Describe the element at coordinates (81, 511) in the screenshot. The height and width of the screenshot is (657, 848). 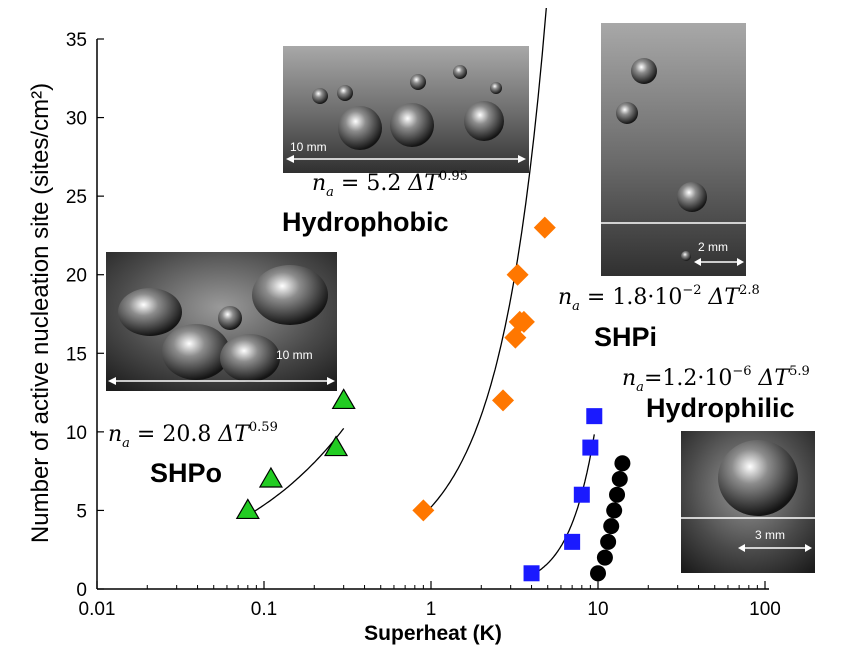
I see `y-tick-label: 5` at that location.